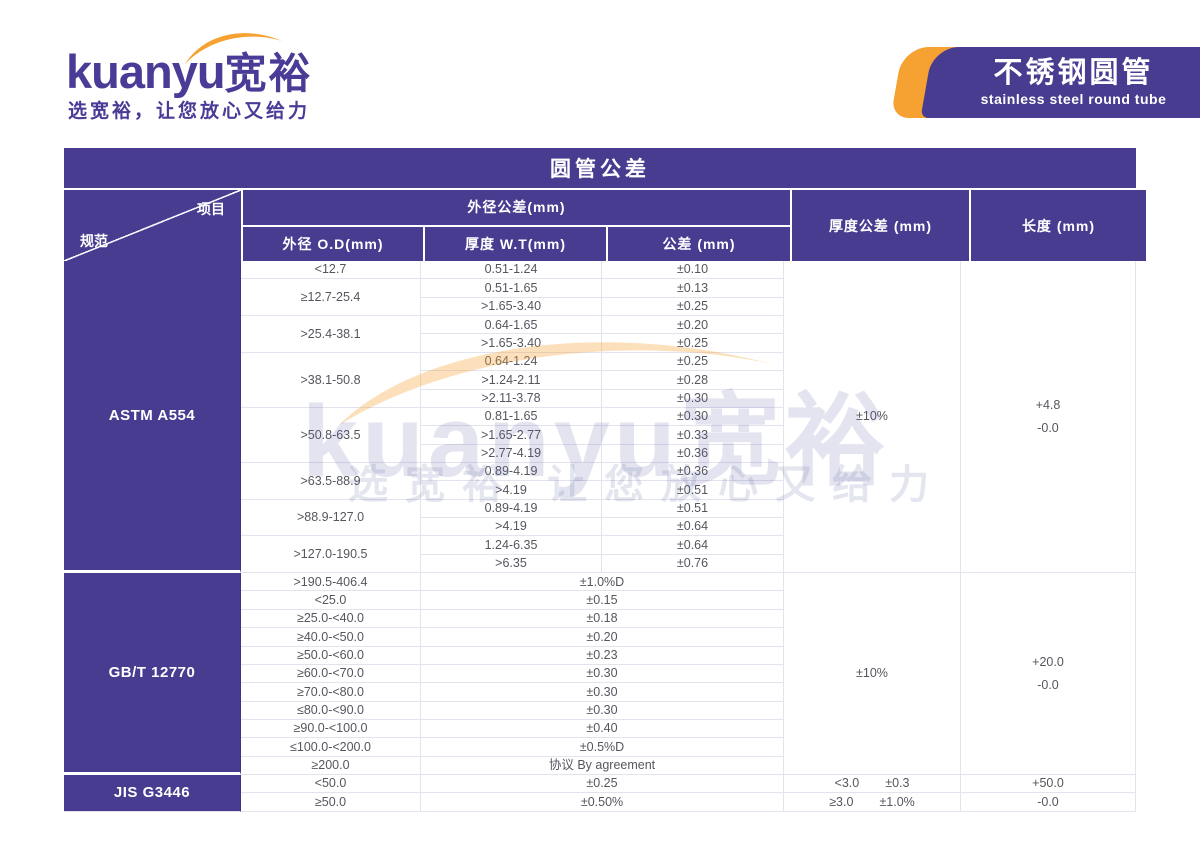 Image resolution: width=1200 pixels, height=848 pixels. Describe the element at coordinates (152, 417) in the screenshot. I see `spec-cell: ASTM A554` at that location.